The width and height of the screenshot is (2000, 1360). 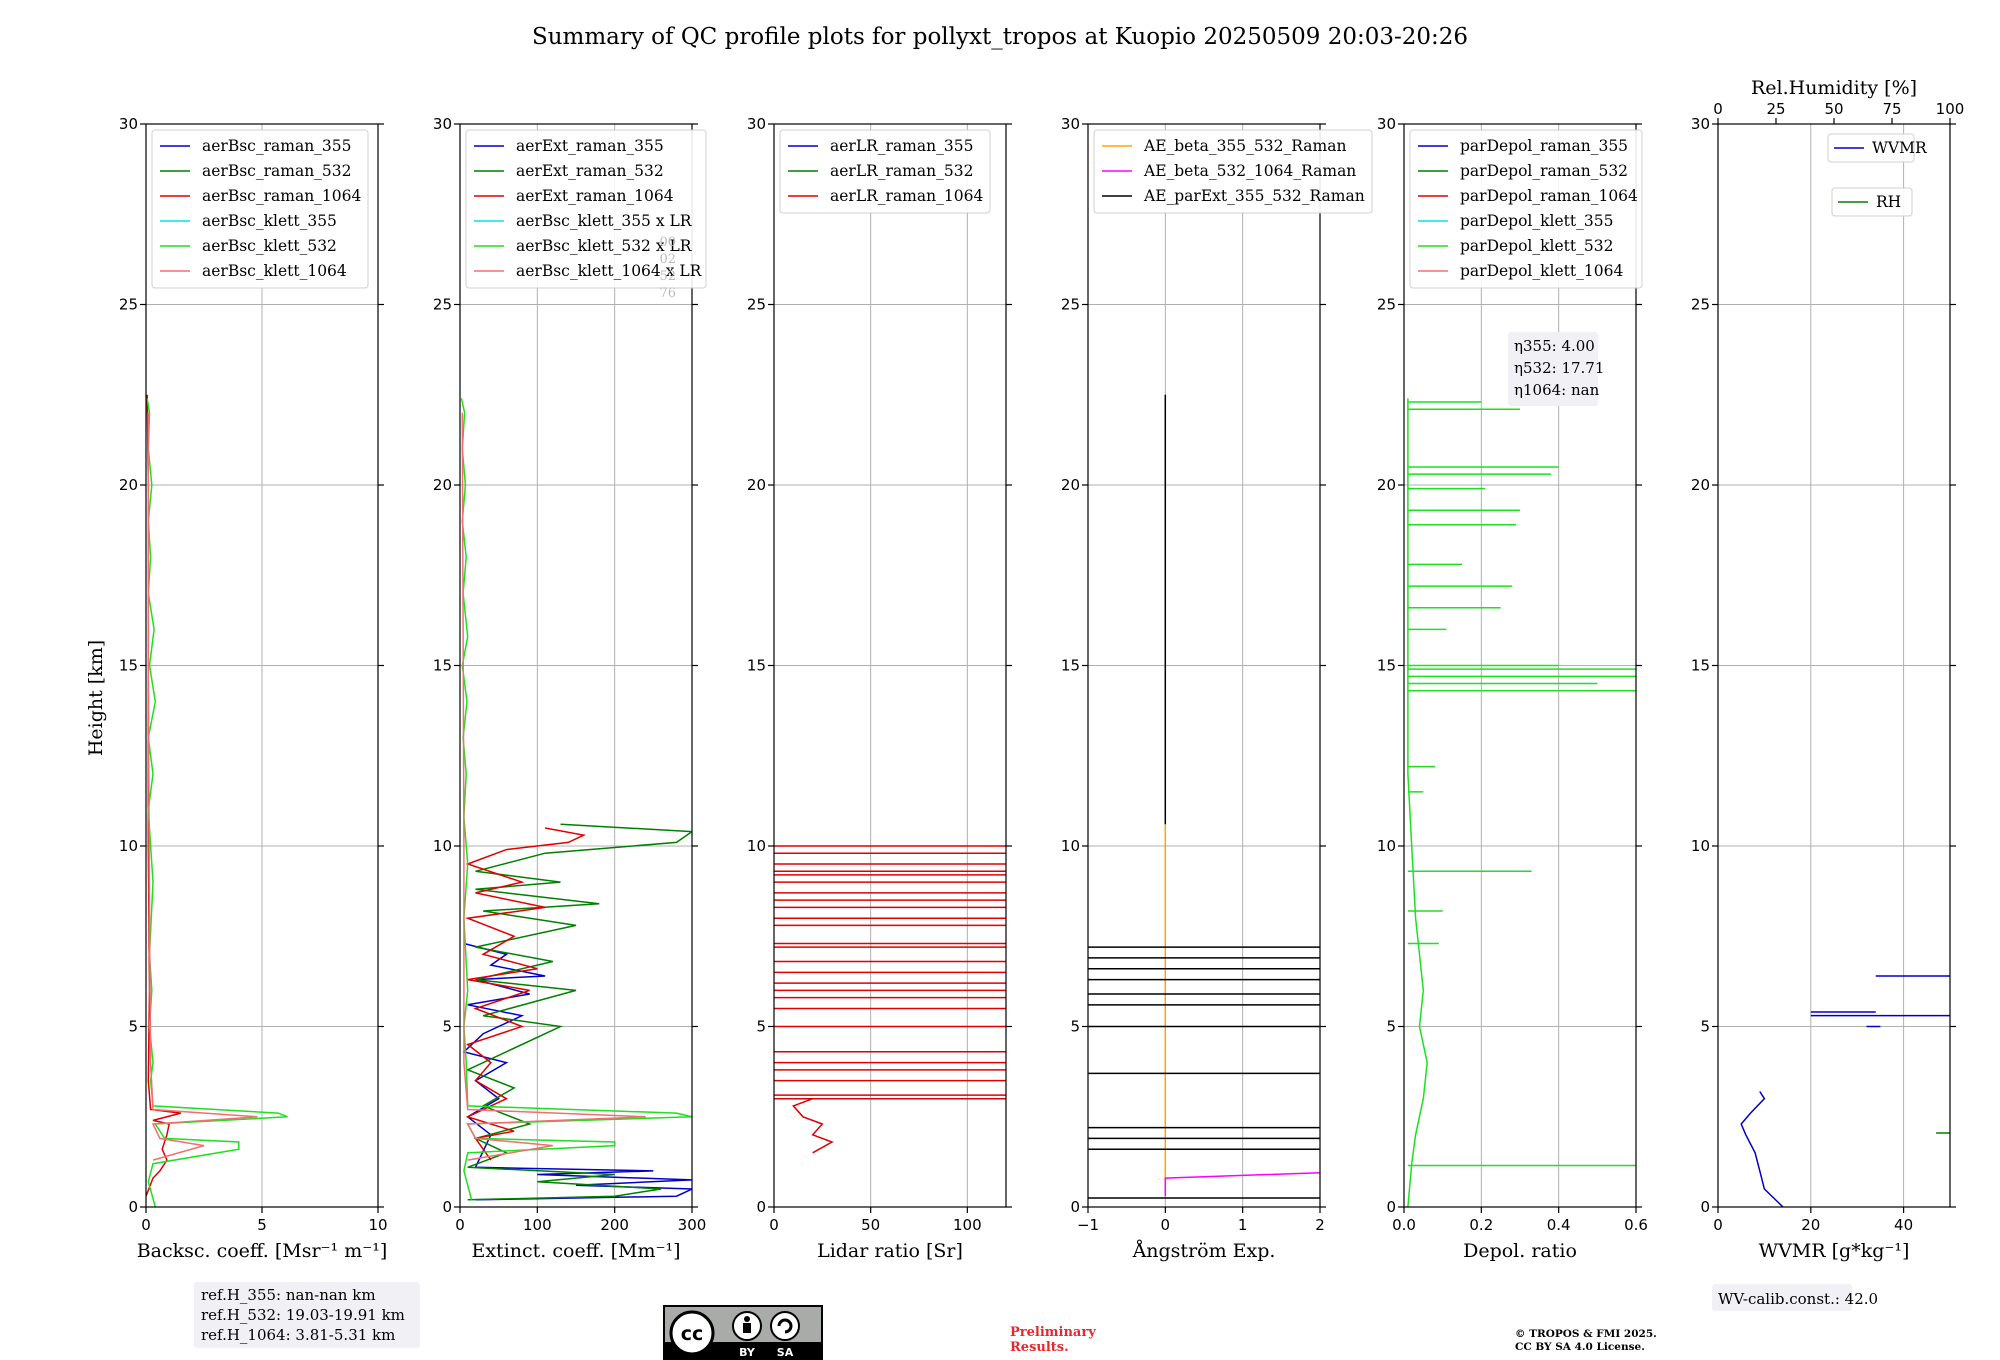 I want to click on x-axis-label: Backsc. coeff. [Msr⁻¹ m⁻¹], so click(x=262, y=1251).